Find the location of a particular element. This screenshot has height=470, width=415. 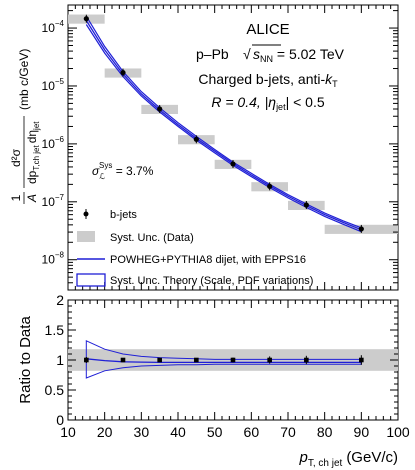

annotation-experiment: ALICE is located at coordinates (267, 29).